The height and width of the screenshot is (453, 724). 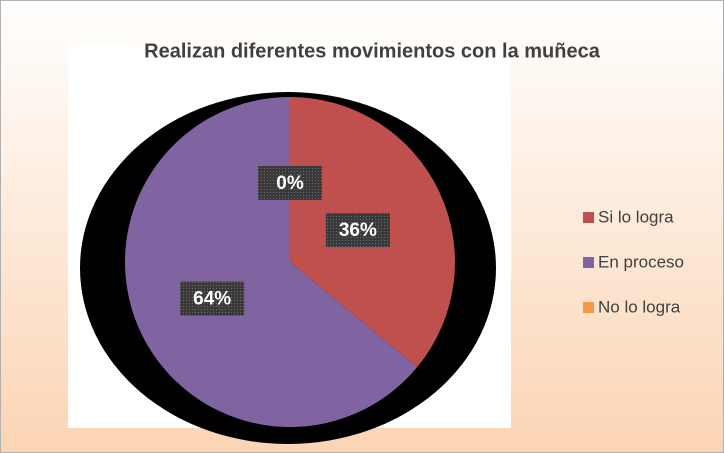 What do you see at coordinates (639, 306) in the screenshot?
I see `legend-label: No lo logra` at bounding box center [639, 306].